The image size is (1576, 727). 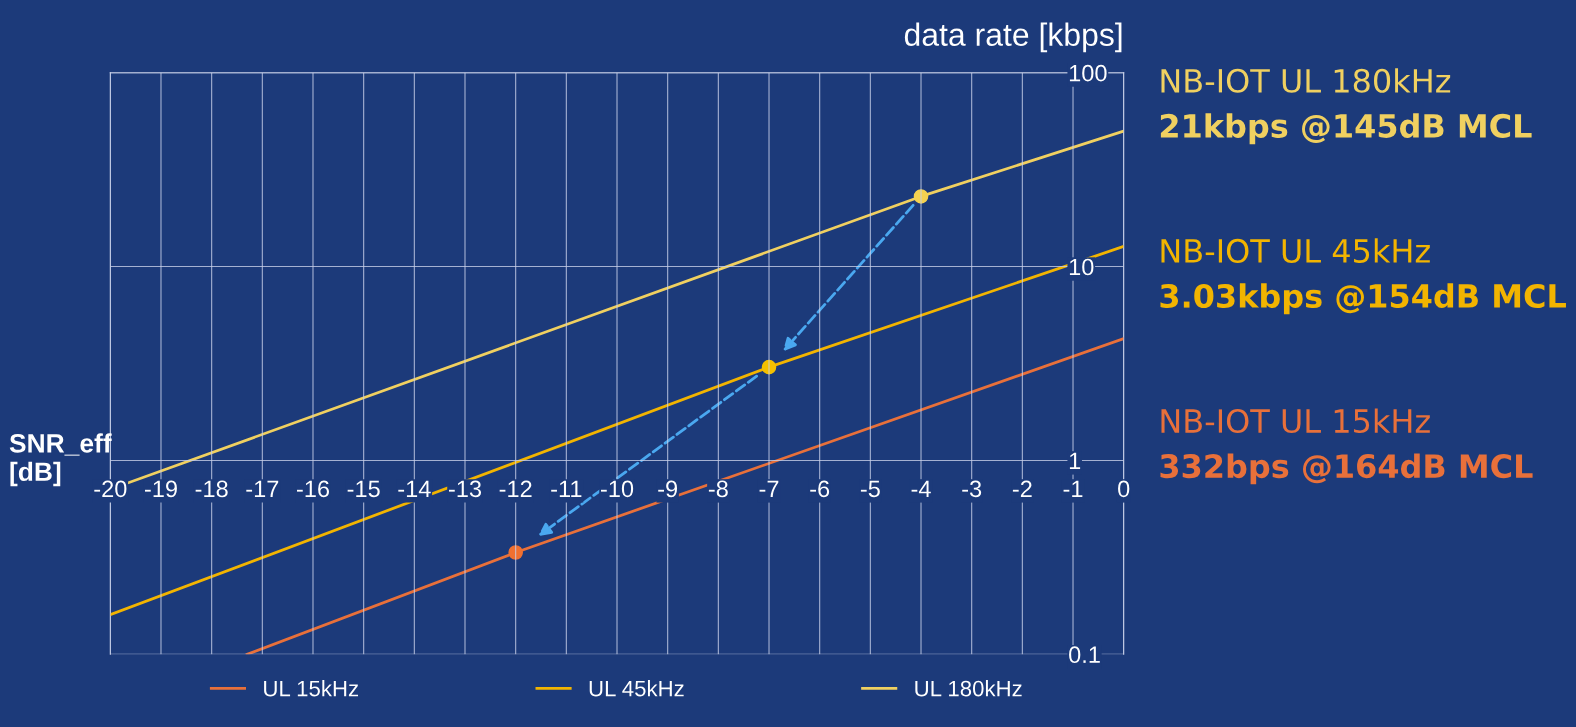 What do you see at coordinates (636, 688) in the screenshot?
I see `legend-label: UL 45kHz` at bounding box center [636, 688].